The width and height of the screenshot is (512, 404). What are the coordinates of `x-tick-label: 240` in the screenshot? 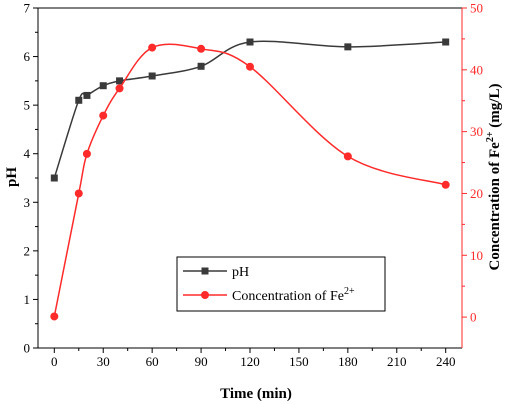 It's located at (446, 361).